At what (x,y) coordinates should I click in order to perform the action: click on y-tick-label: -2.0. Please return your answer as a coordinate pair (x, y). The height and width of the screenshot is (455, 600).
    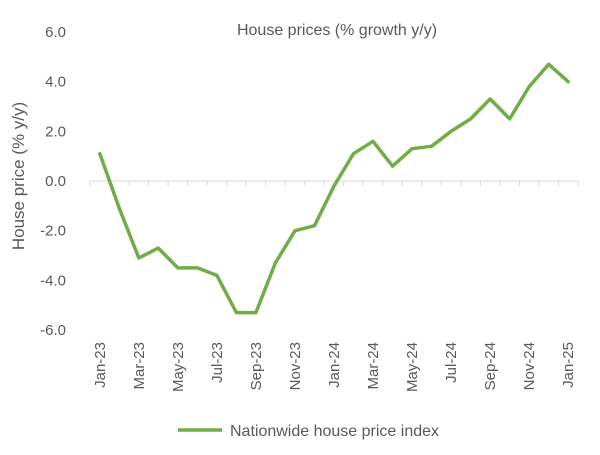
    Looking at the image, I should click on (53, 231).